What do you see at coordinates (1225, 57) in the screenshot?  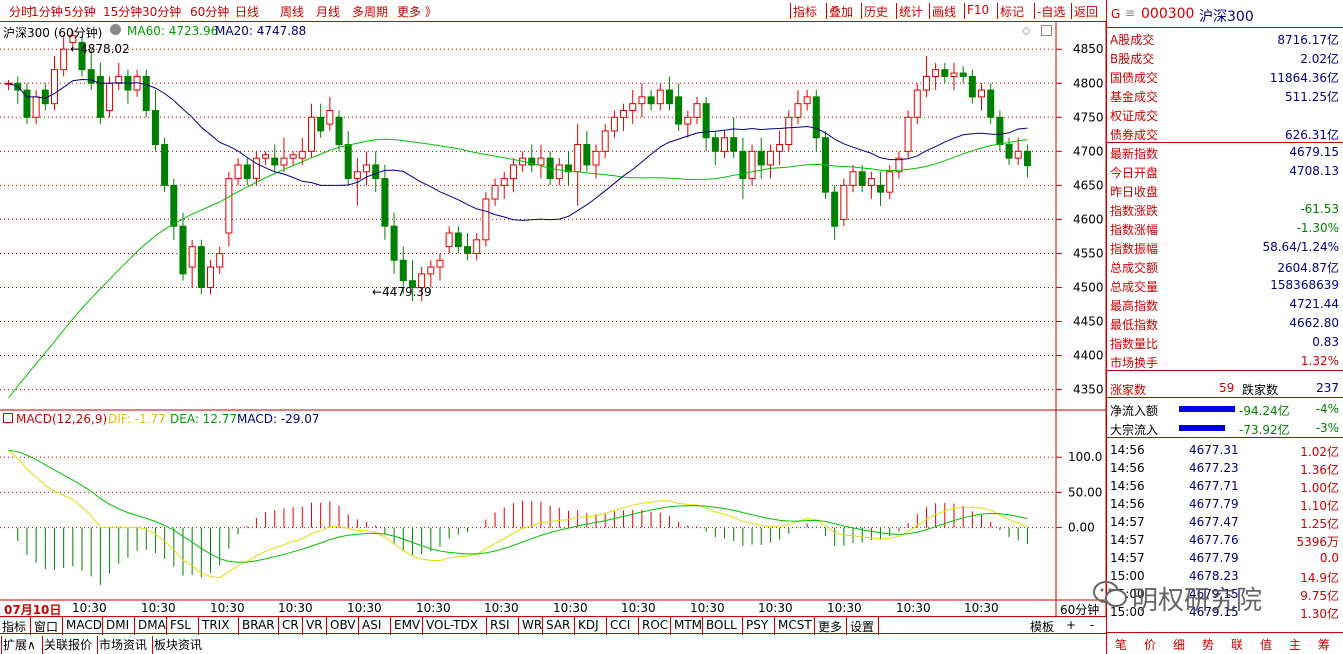 I see `stat-row: B股成交 2.02亿` at bounding box center [1225, 57].